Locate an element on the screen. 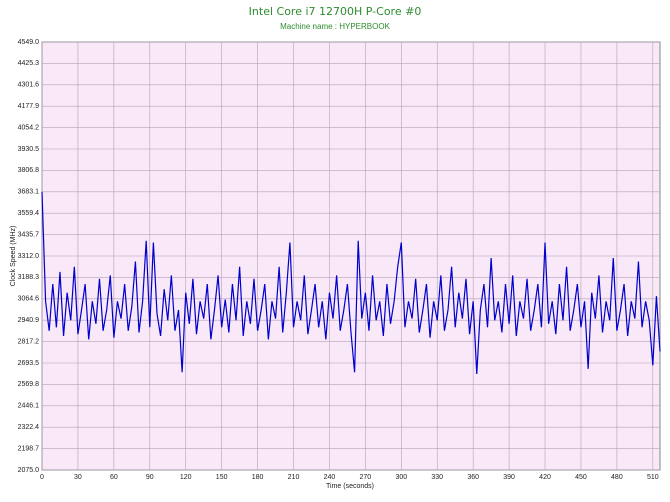  chart-title: Intel Core i7 12700H P-Core #0 is located at coordinates (335, 11).